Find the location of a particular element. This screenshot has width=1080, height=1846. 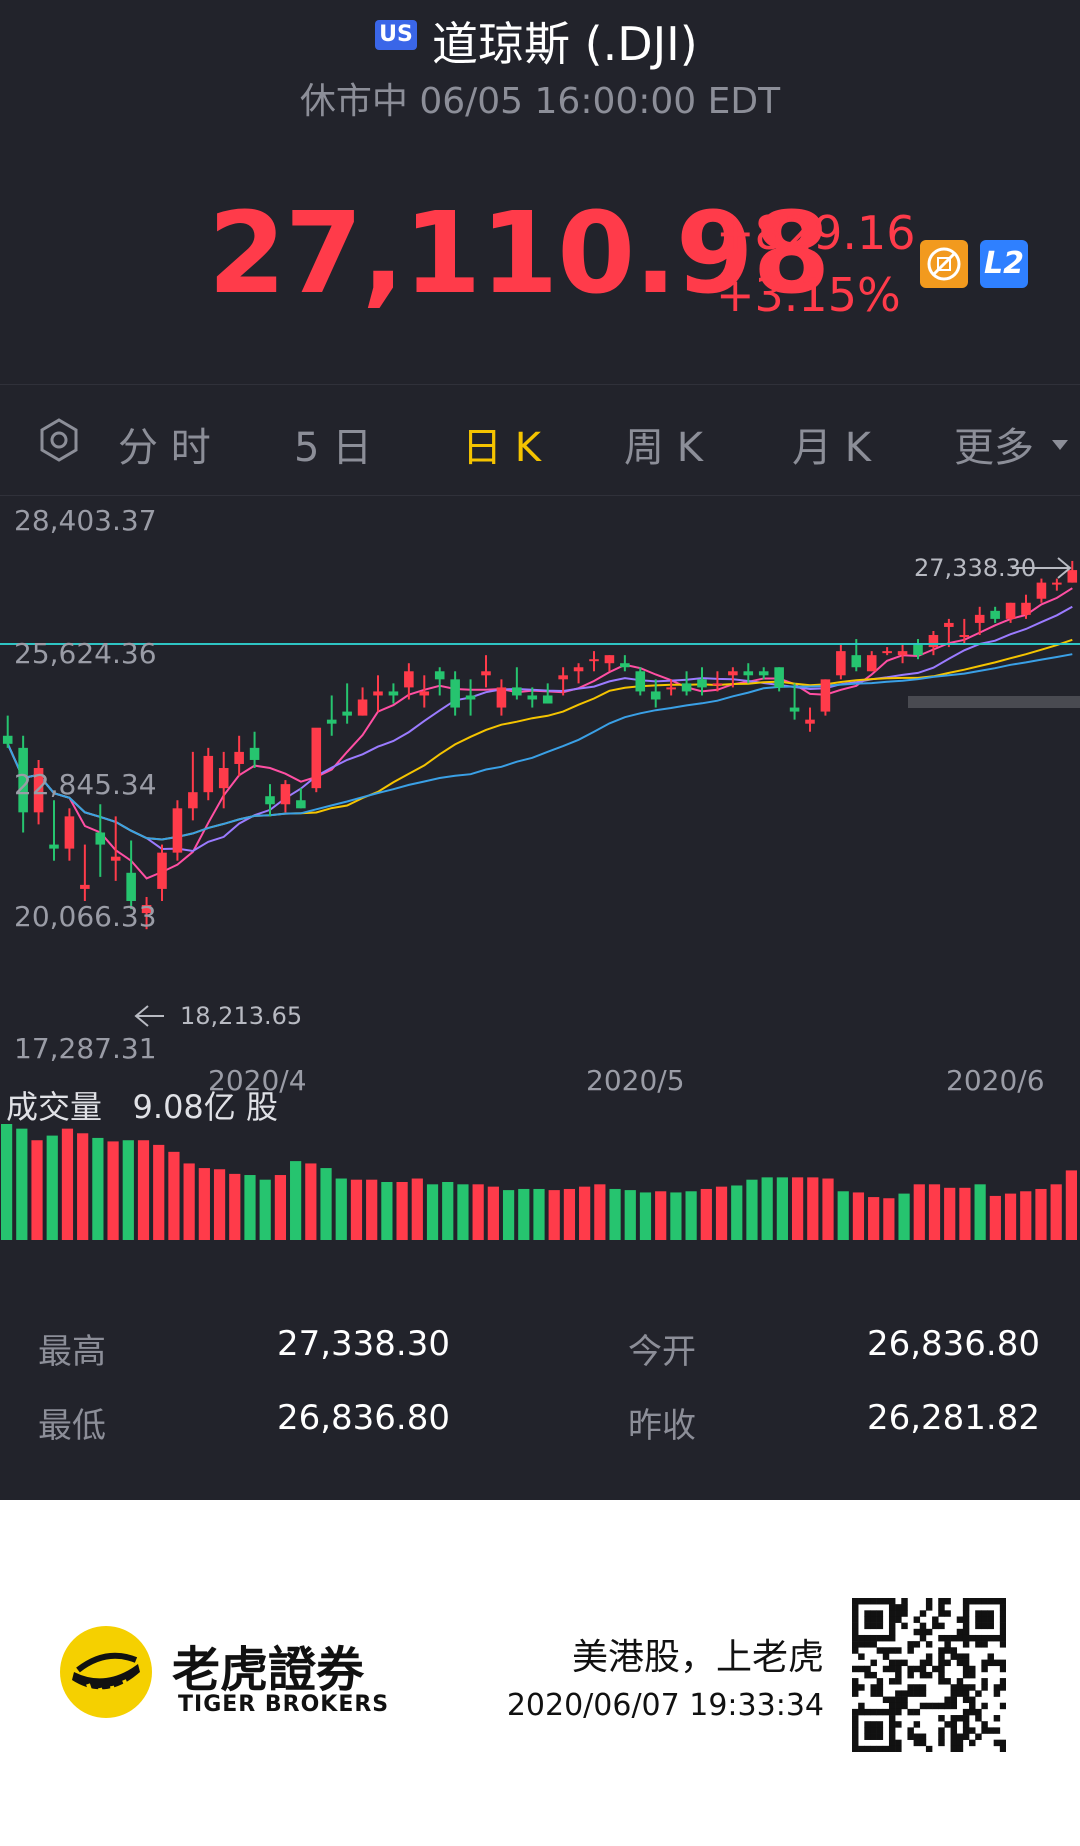

stat-prev-close-label: 昨收 is located at coordinates (662, 1426).